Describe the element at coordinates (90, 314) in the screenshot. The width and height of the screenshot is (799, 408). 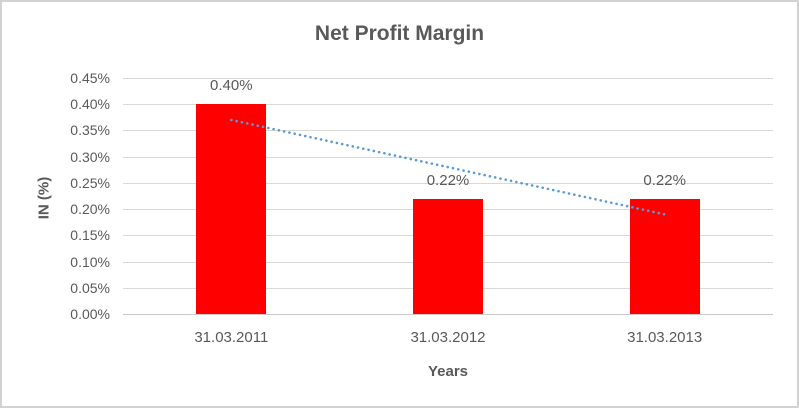
I see `y-tick-label: 0.00%` at that location.